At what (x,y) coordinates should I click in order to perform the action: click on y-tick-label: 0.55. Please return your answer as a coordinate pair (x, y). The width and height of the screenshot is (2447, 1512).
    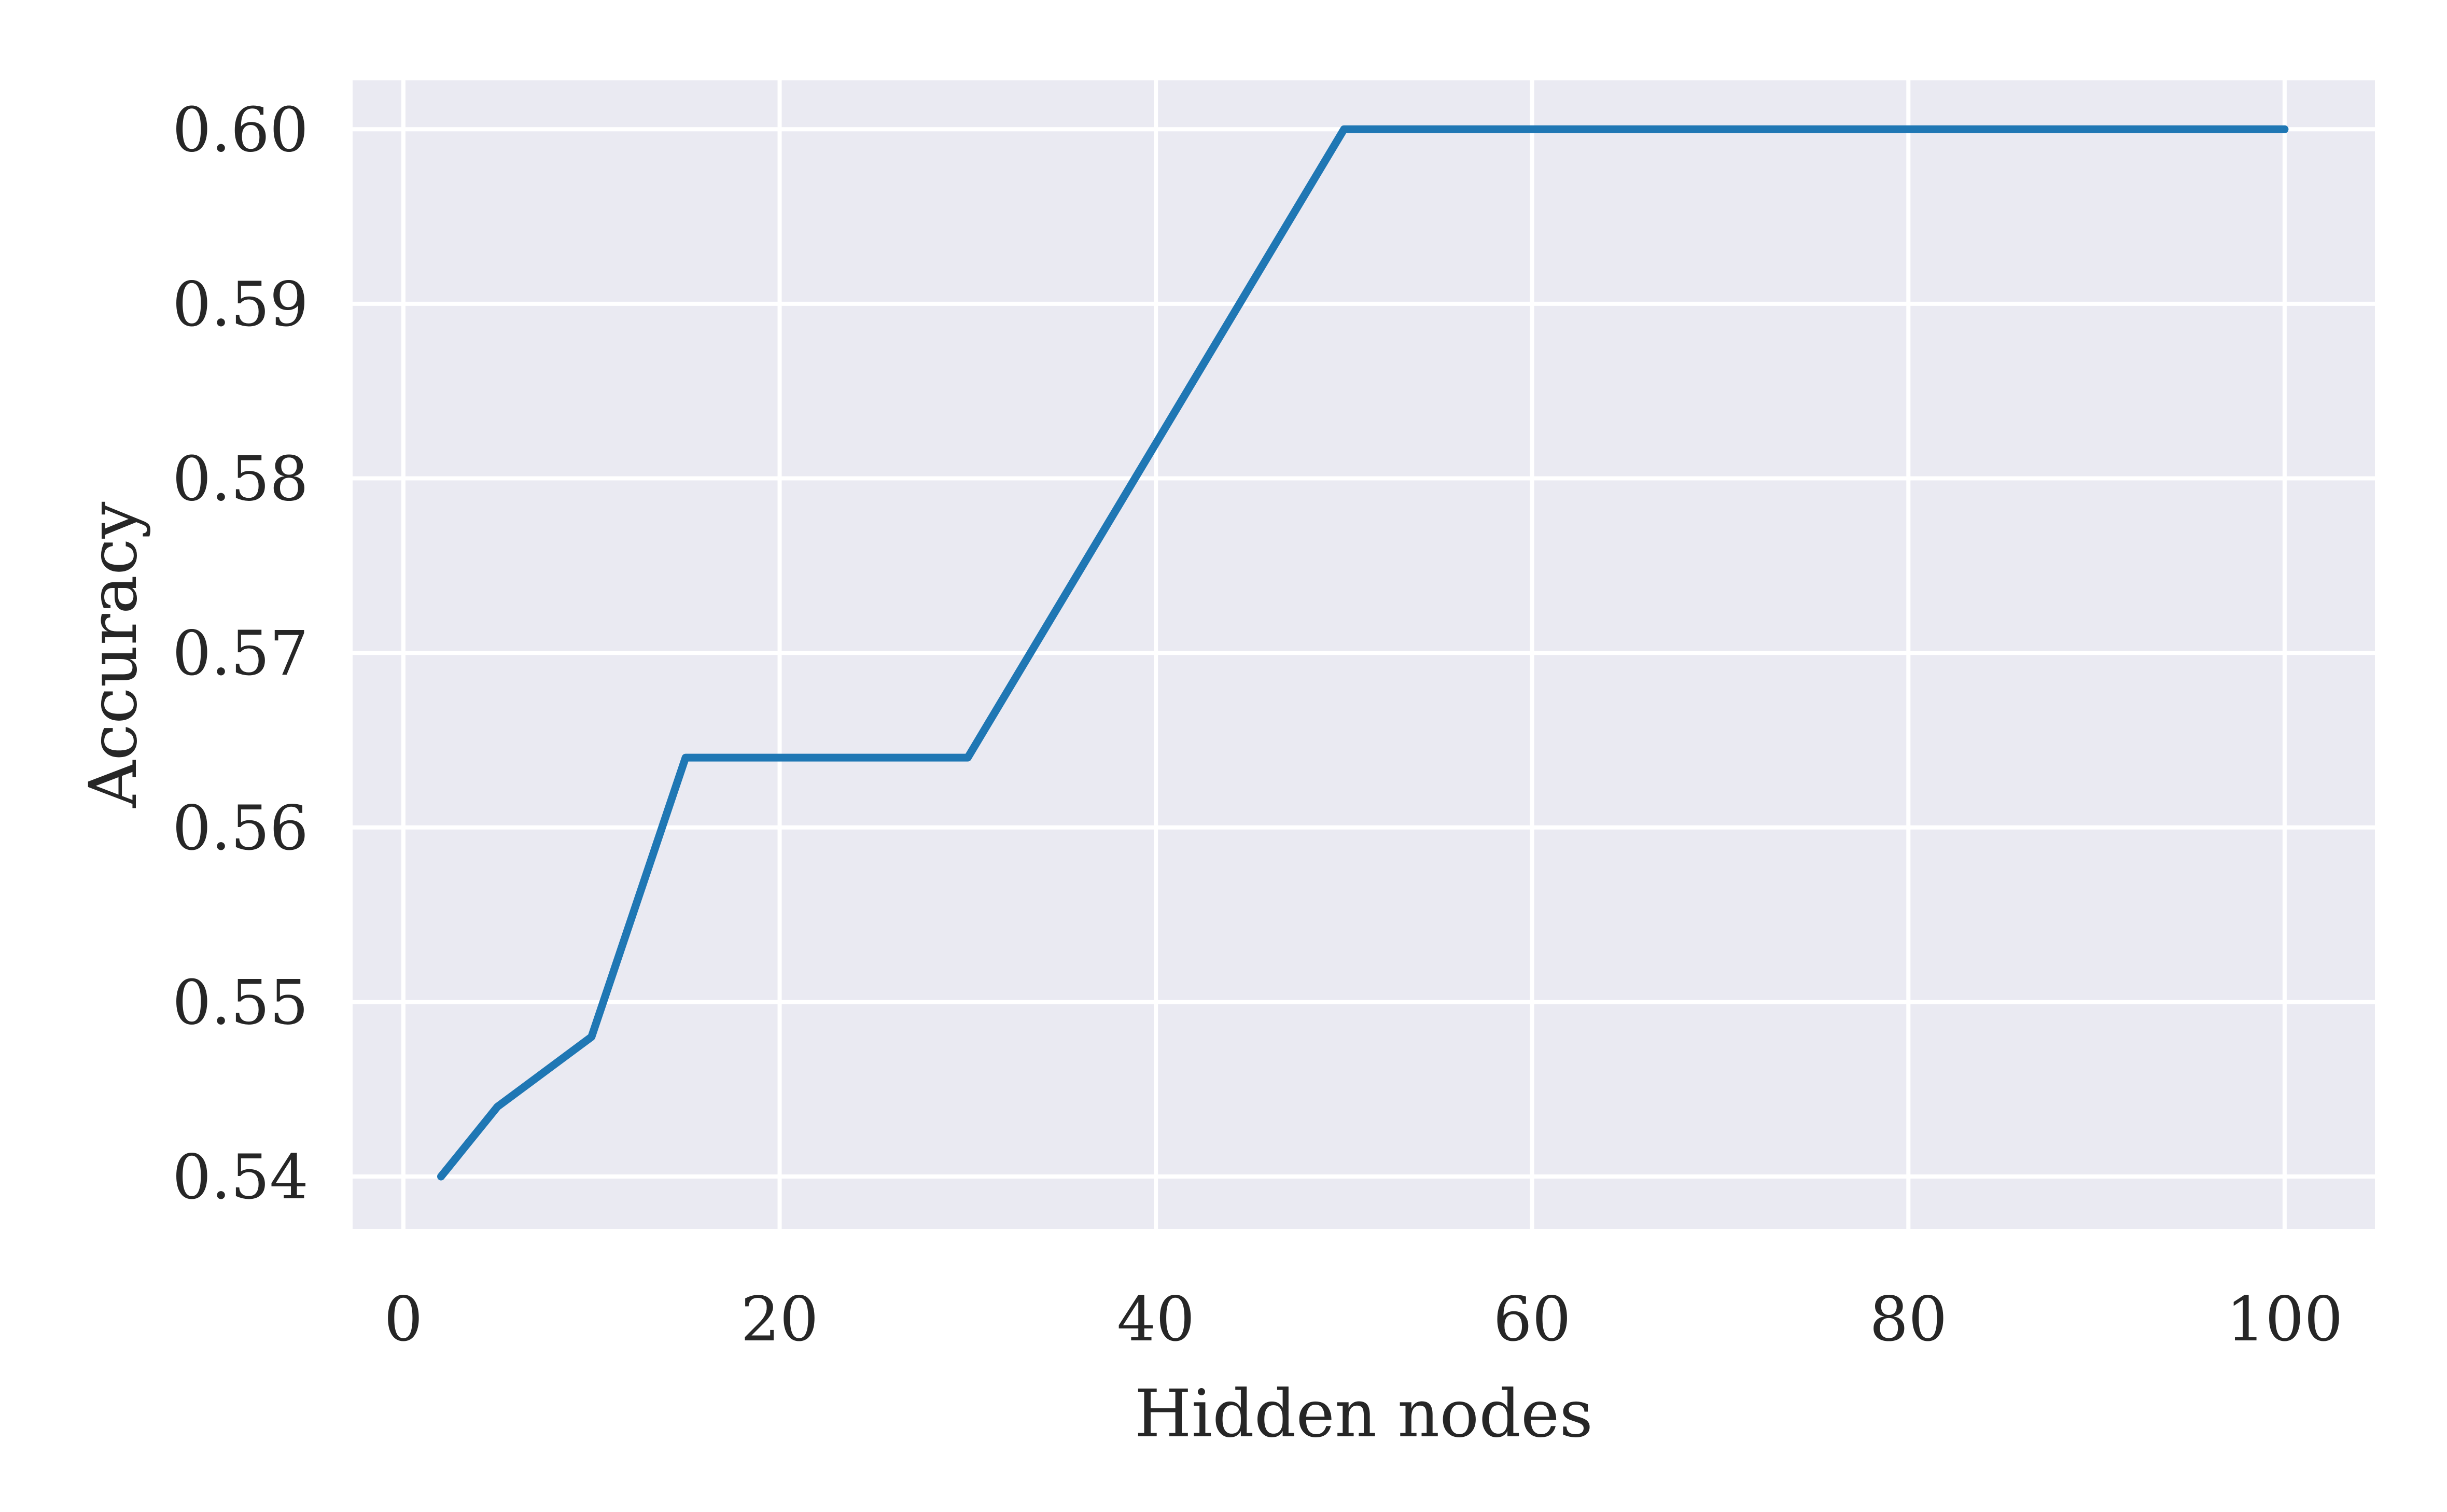
    Looking at the image, I should click on (240, 1002).